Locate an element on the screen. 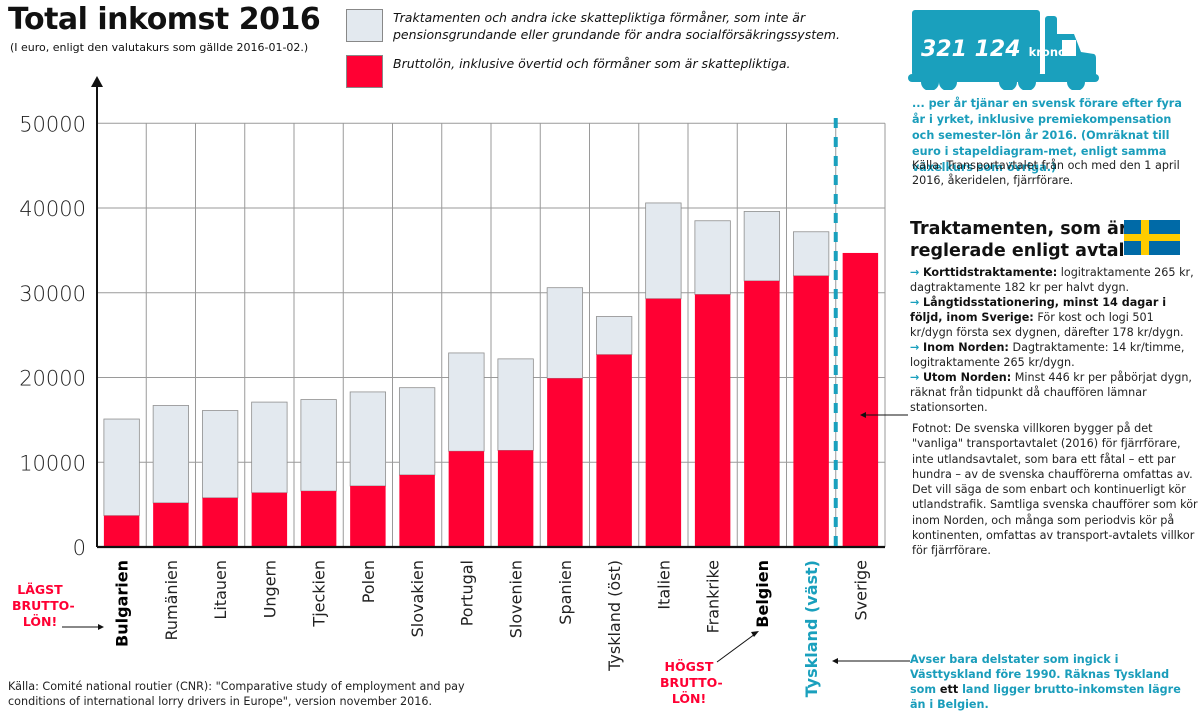 The height and width of the screenshot is (712, 1200). truck-icon is located at coordinates (1003, 50).